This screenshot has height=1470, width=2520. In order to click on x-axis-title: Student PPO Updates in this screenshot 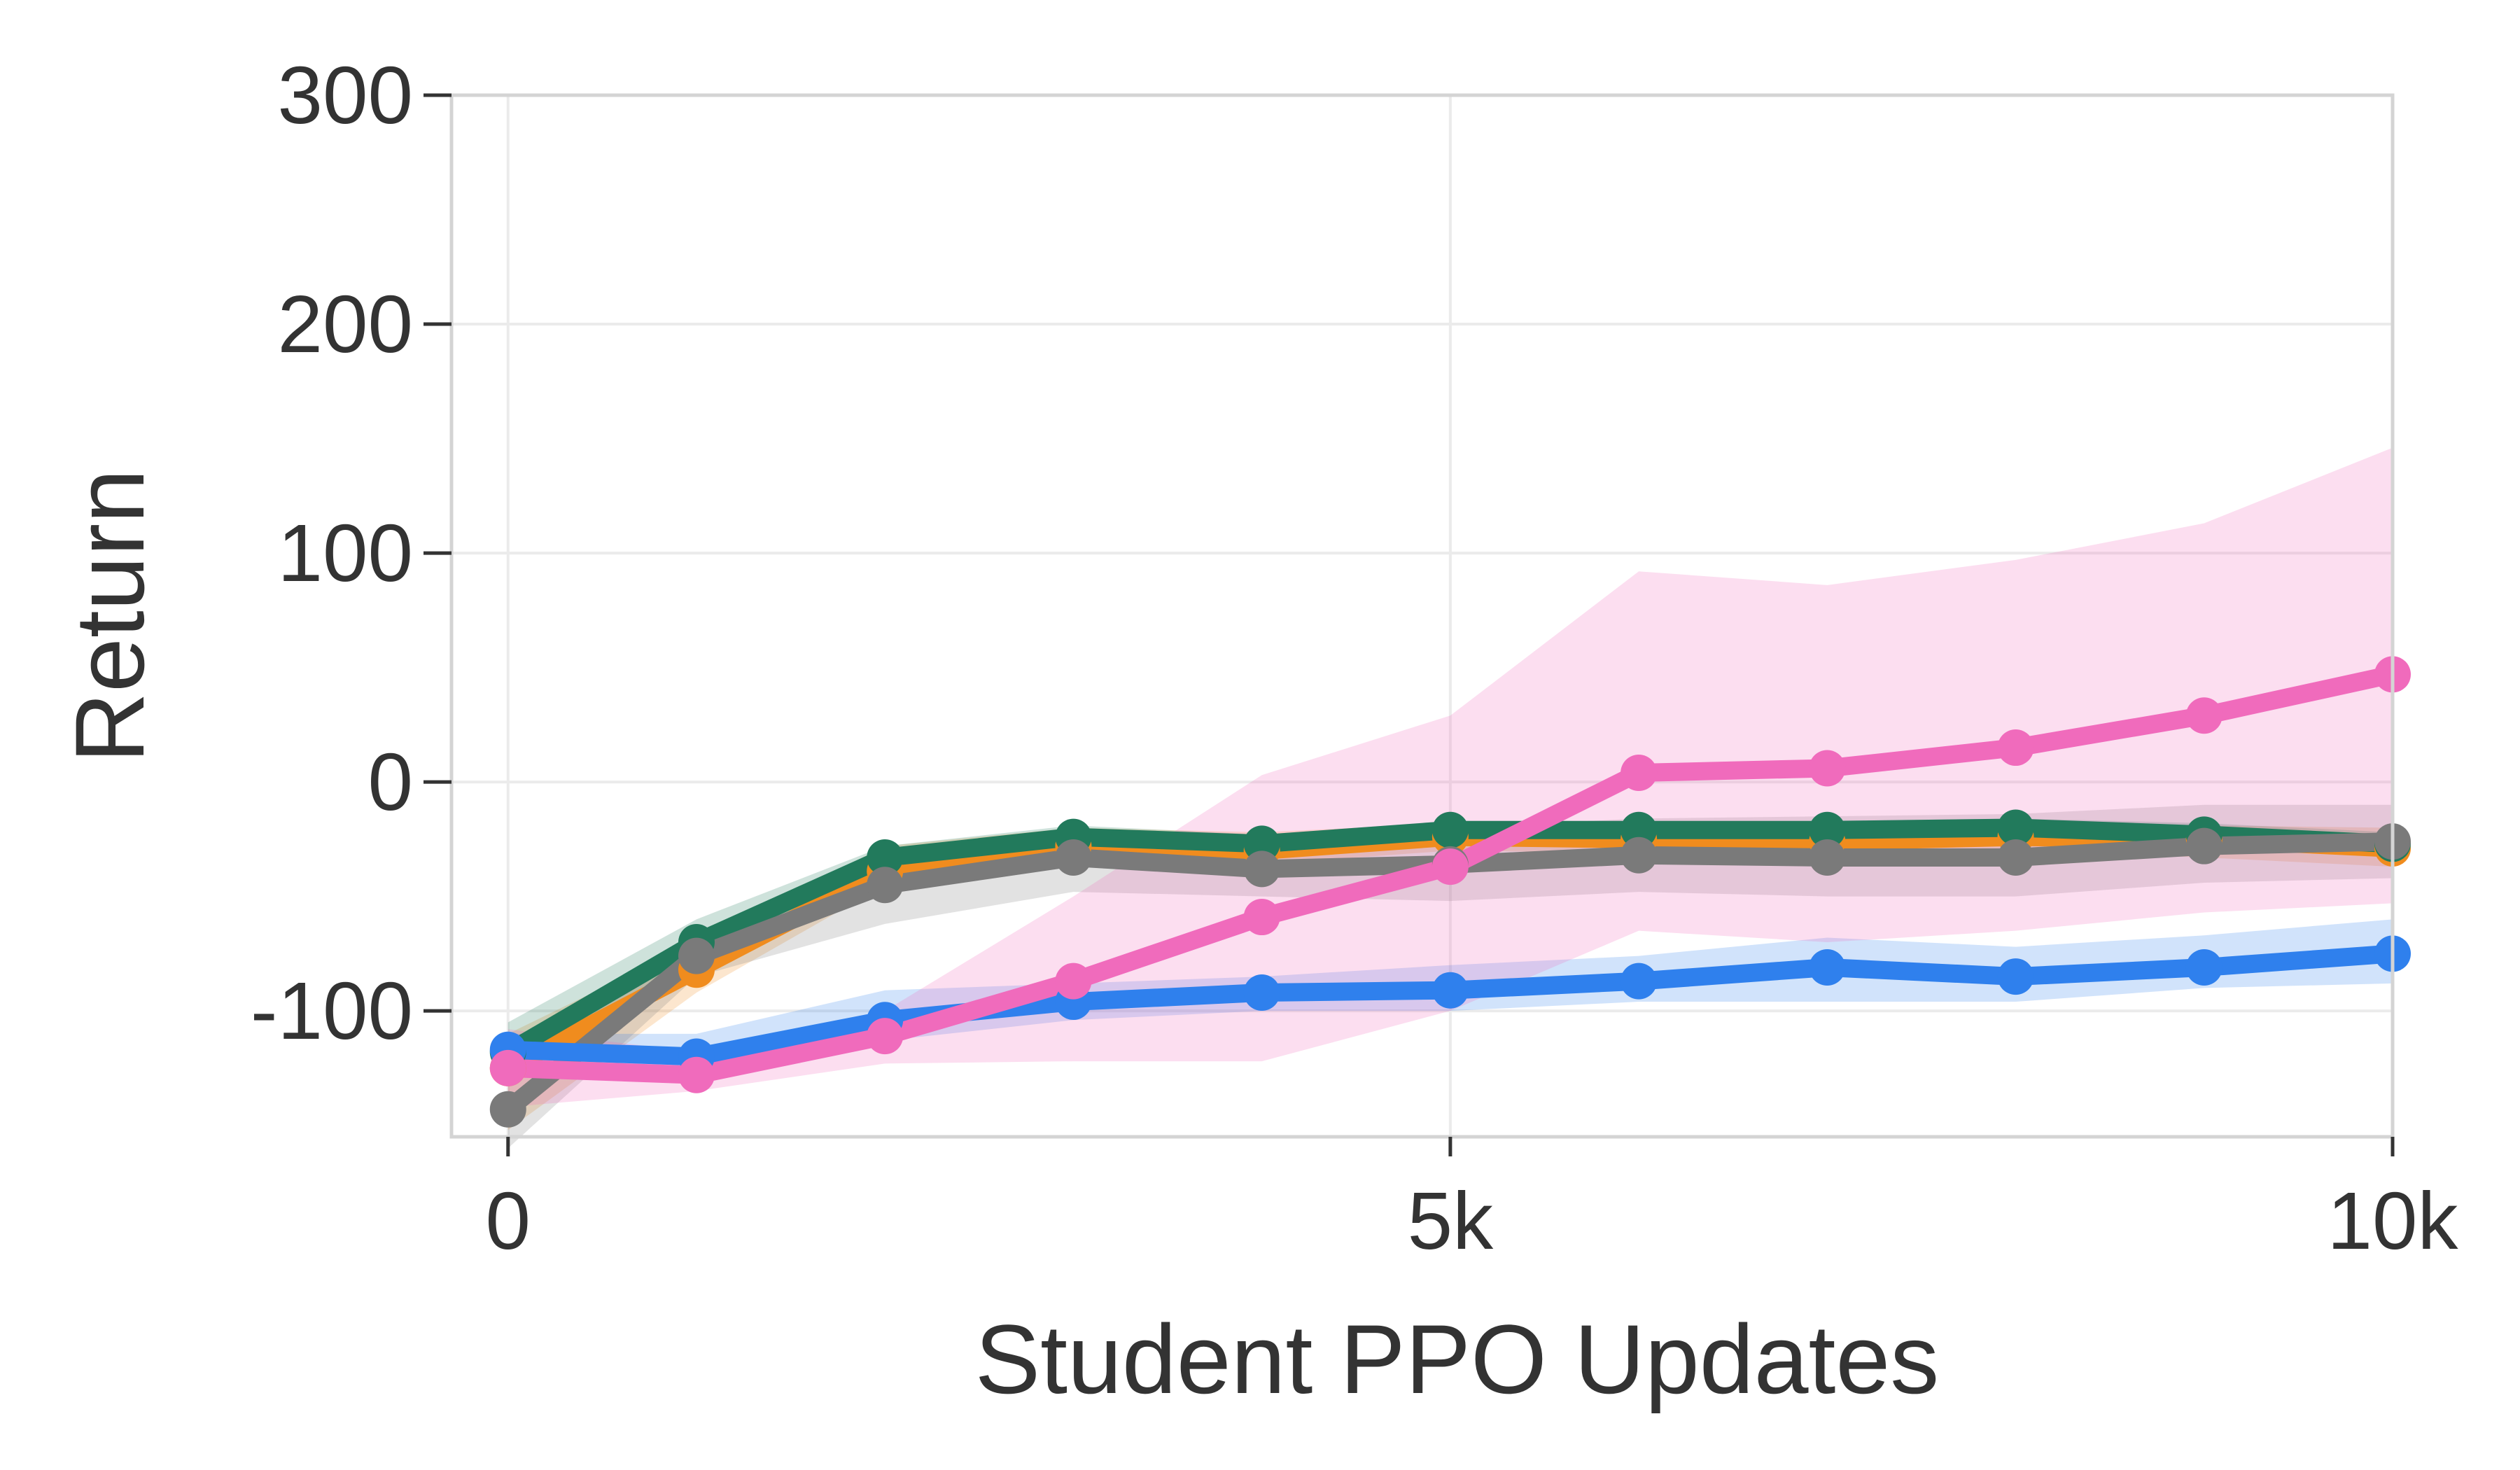, I will do `click(1457, 1359)`.